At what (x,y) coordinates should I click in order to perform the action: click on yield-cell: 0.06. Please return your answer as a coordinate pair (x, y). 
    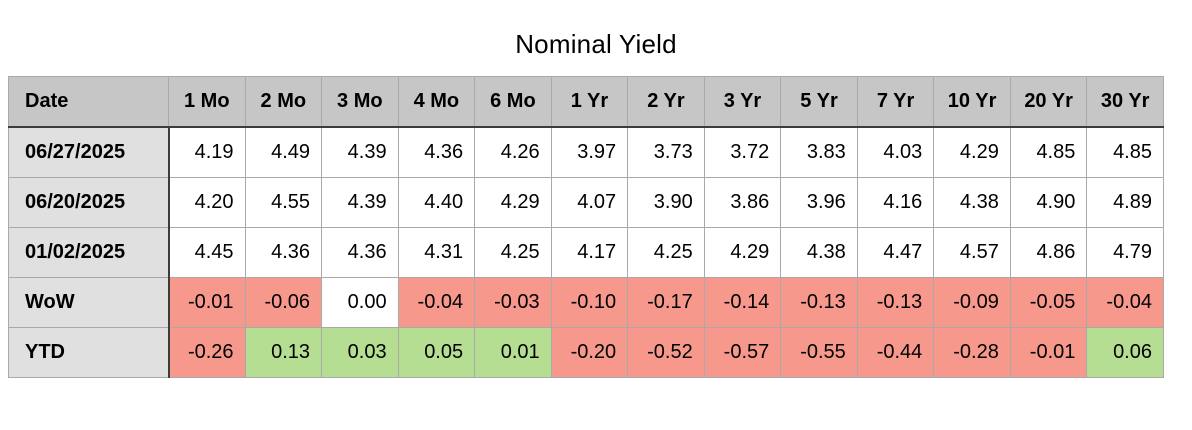
    Looking at the image, I should click on (1125, 352).